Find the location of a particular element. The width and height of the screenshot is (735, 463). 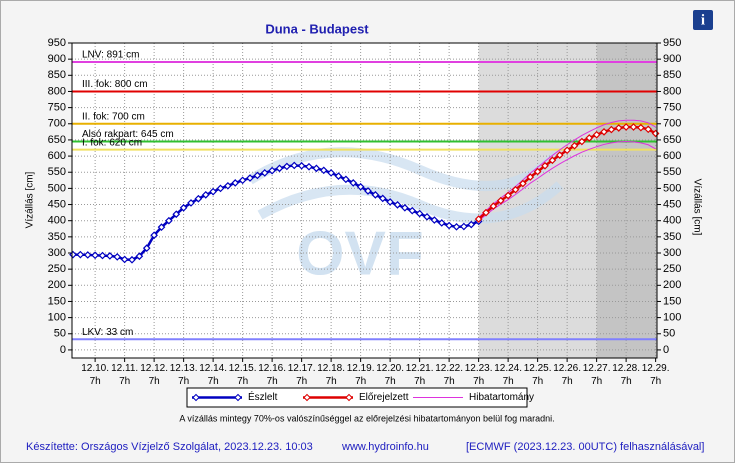

footer-url: www.hydroinfo.hu is located at coordinates (385, 447).